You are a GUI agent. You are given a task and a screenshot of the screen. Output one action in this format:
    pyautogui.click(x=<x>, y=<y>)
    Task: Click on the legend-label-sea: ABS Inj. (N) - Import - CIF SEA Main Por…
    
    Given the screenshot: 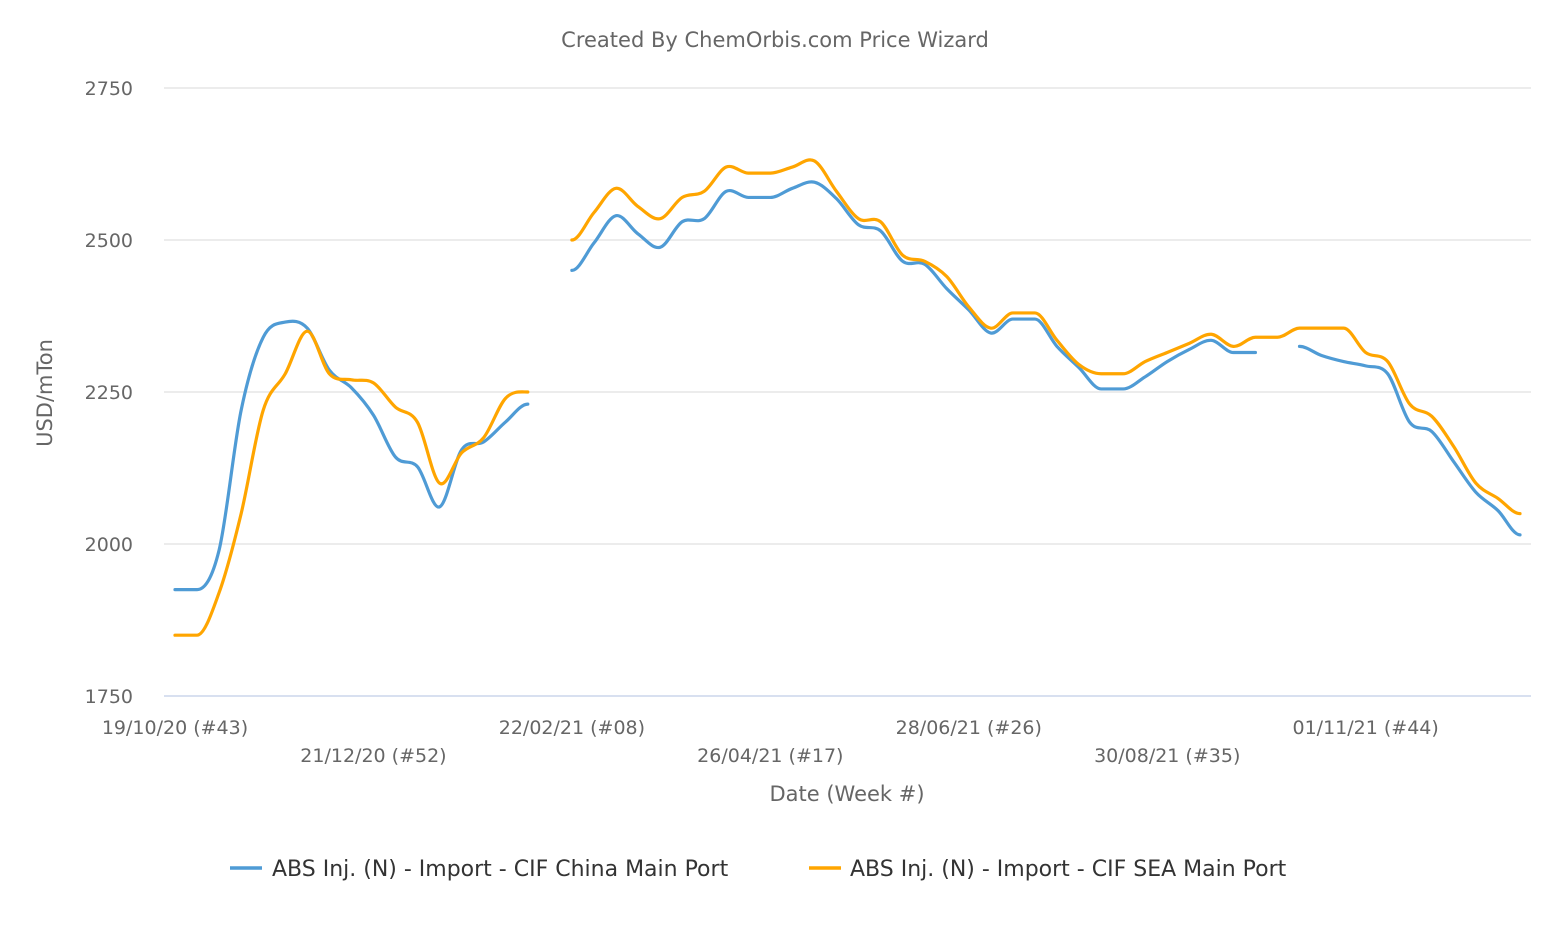 What is the action you would take?
    pyautogui.click(x=1068, y=869)
    